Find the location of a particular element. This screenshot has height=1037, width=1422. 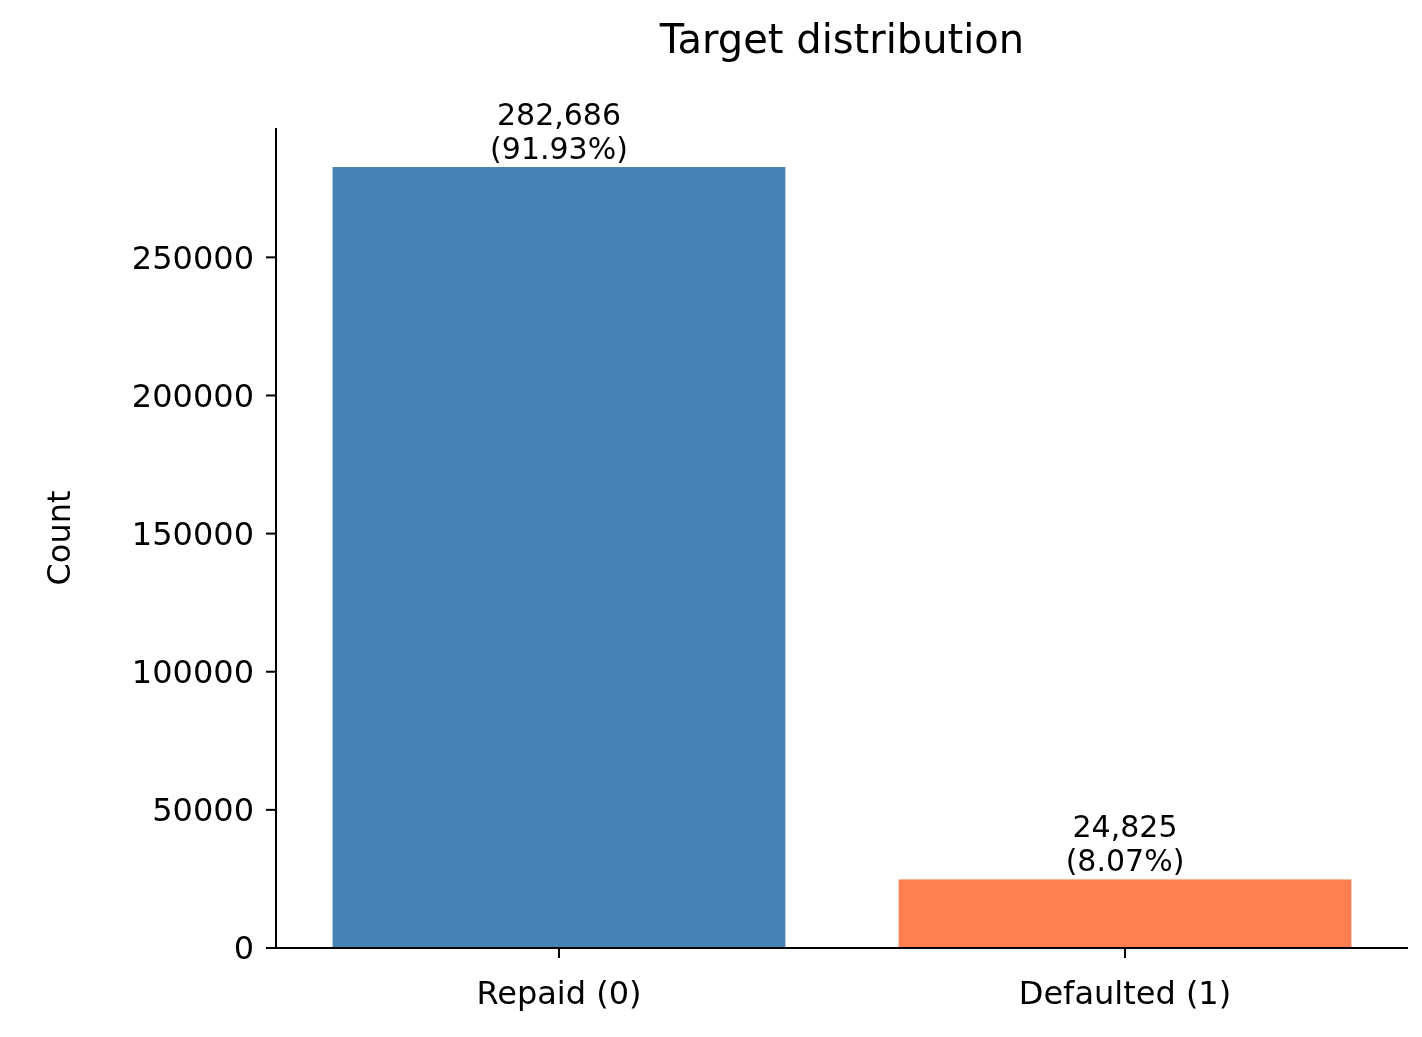

chart-title: Target distribution is located at coordinates (841, 39).